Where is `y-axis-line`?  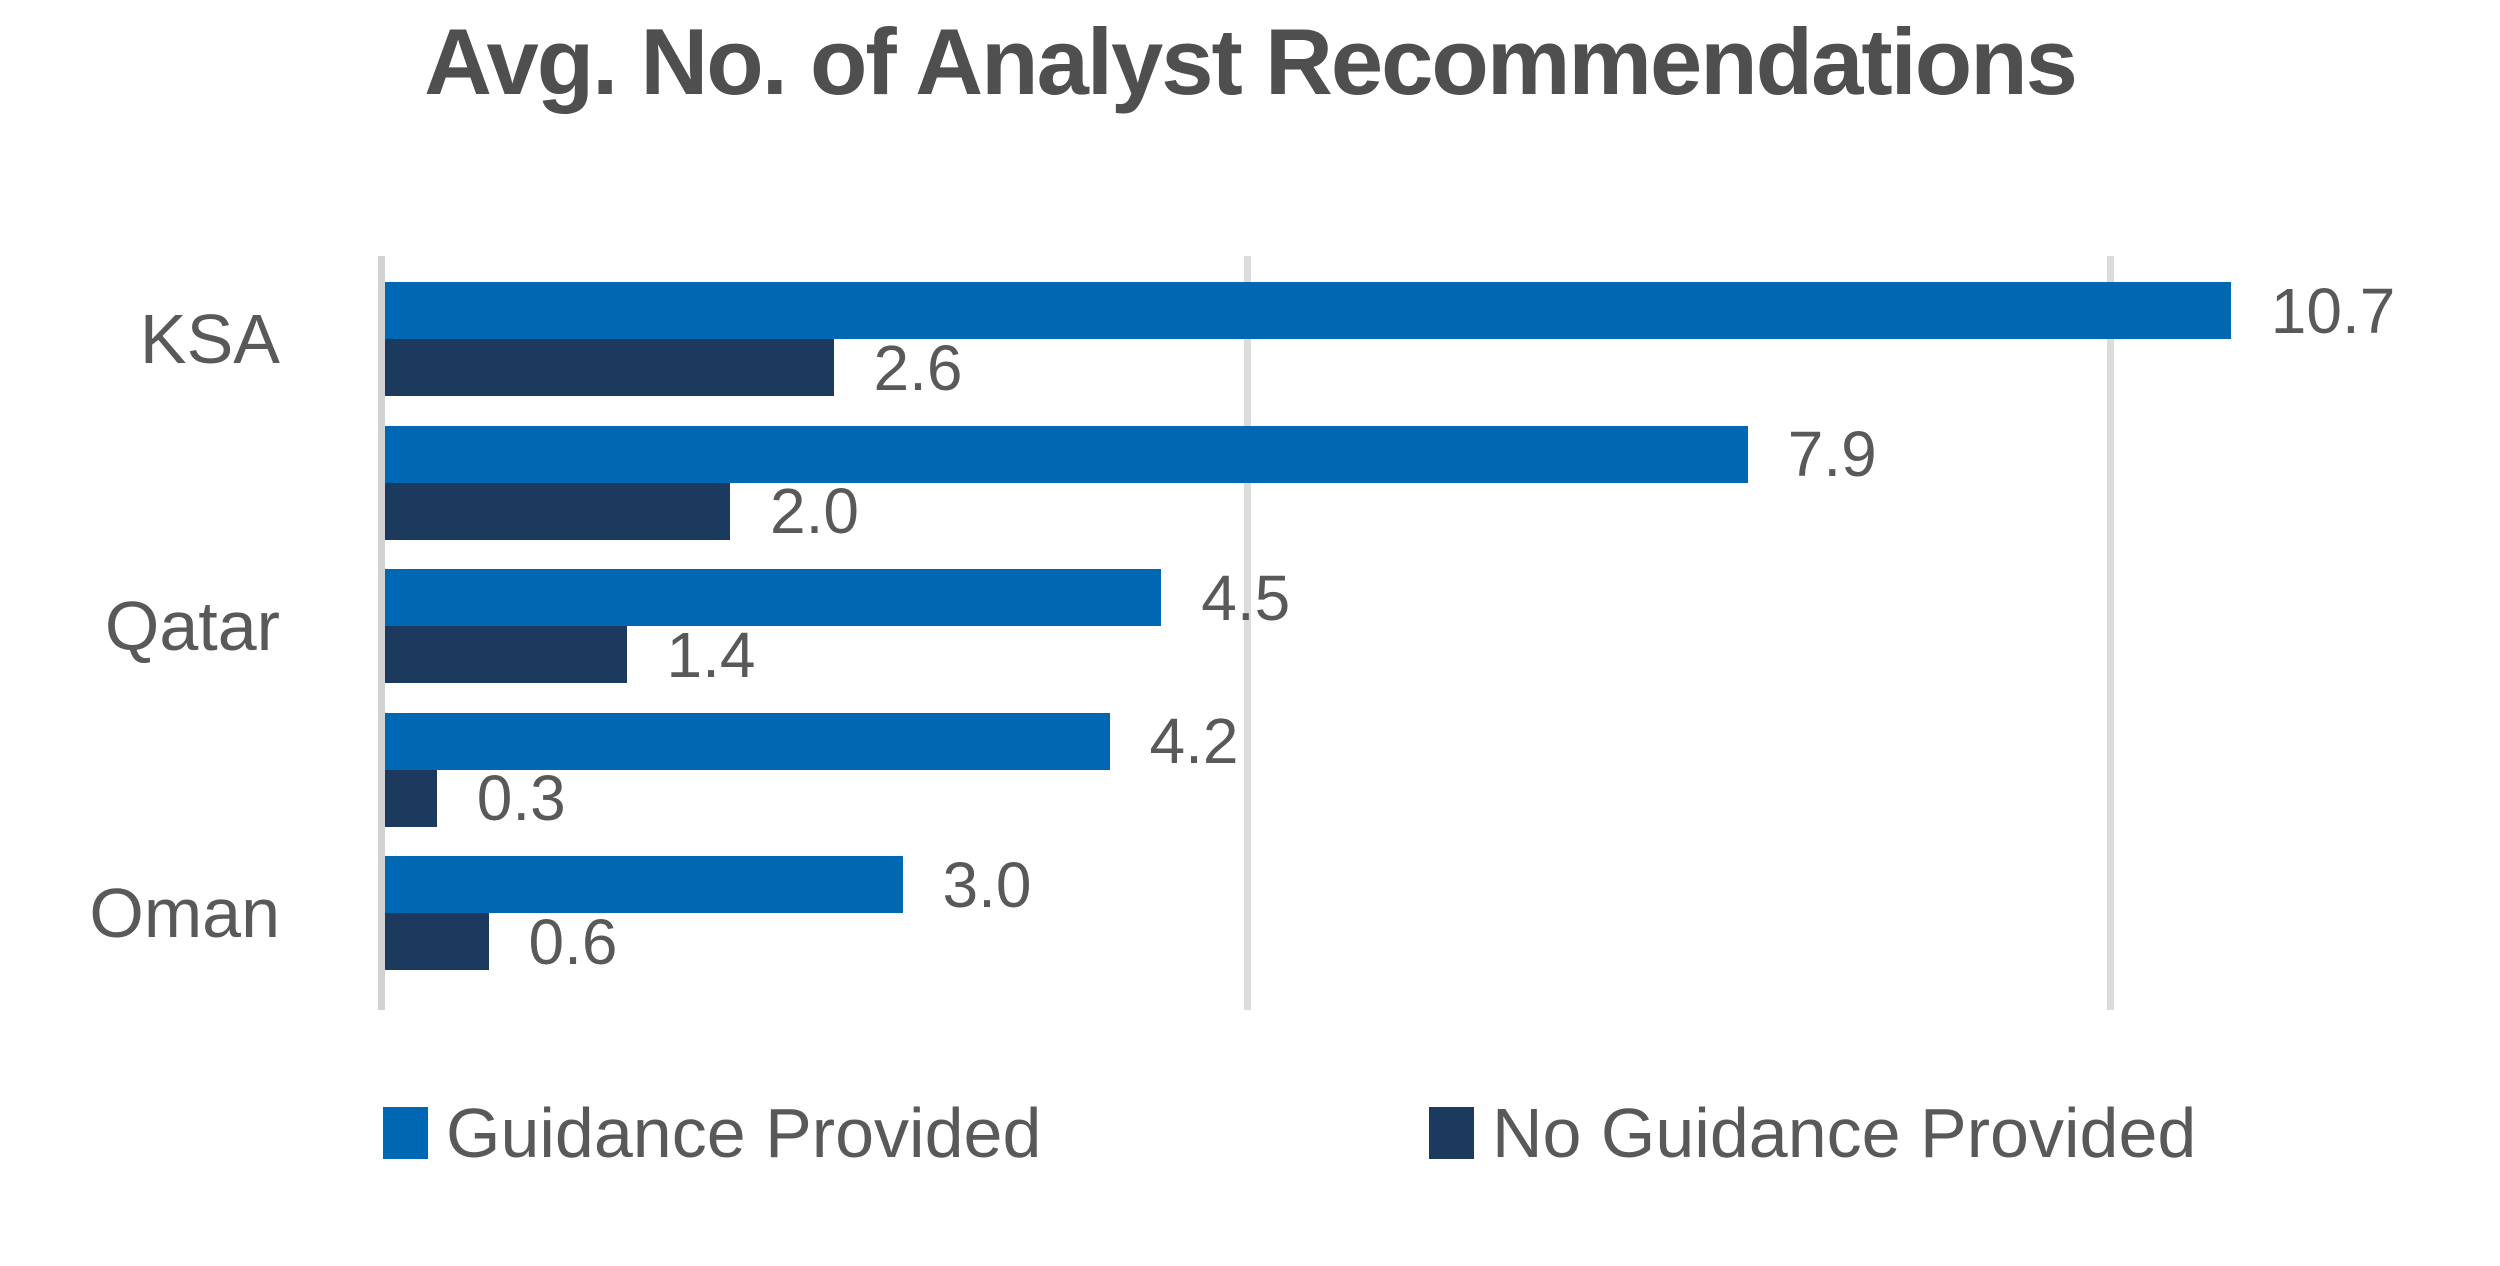 y-axis-line is located at coordinates (381, 633).